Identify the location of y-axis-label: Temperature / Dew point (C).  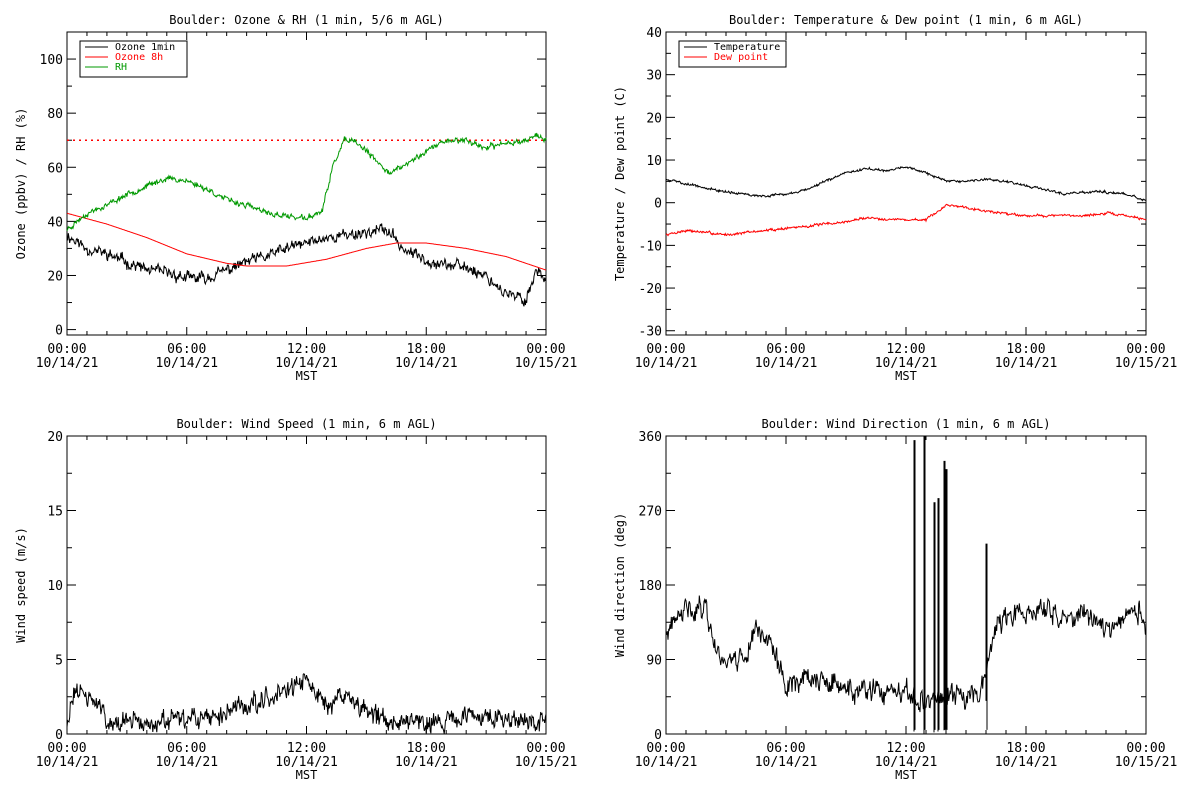
(620, 183).